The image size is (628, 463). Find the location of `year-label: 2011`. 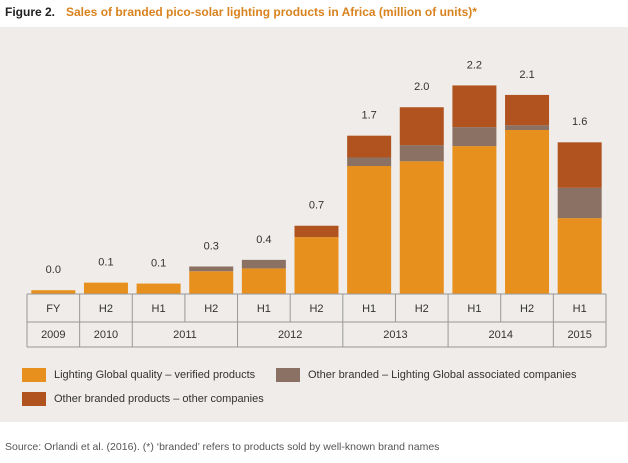

year-label: 2011 is located at coordinates (185, 335).